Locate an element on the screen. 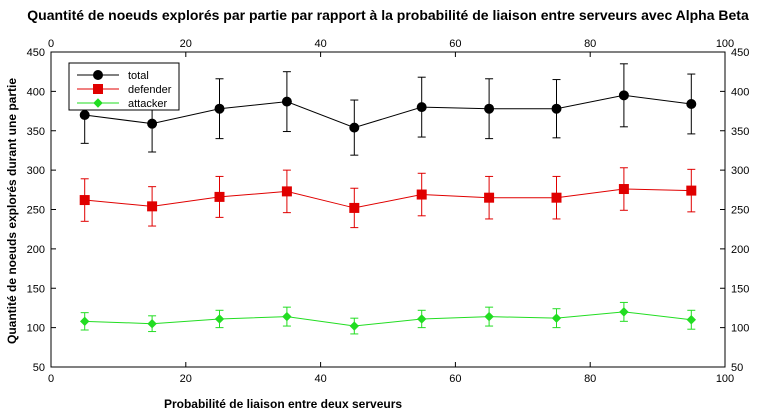 This screenshot has width=777, height=419. x-tick-label-top: 100 is located at coordinates (725, 44).